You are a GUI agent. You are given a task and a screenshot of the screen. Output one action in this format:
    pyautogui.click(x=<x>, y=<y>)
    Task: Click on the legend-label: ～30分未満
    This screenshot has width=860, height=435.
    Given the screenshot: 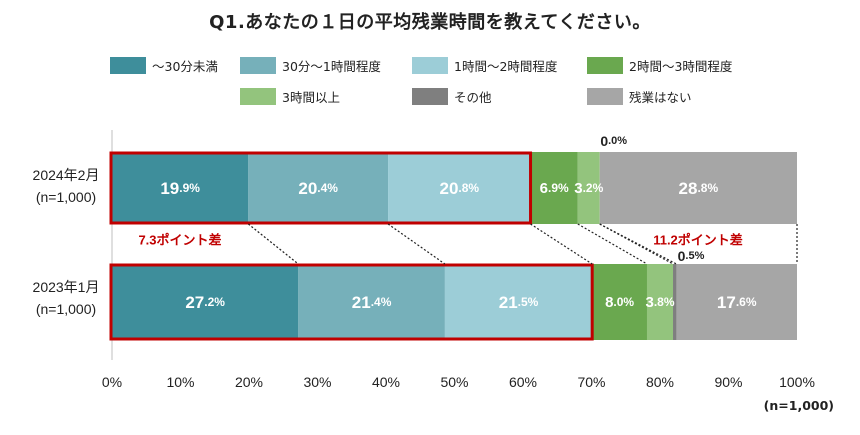 What is the action you would take?
    pyautogui.click(x=185, y=66)
    